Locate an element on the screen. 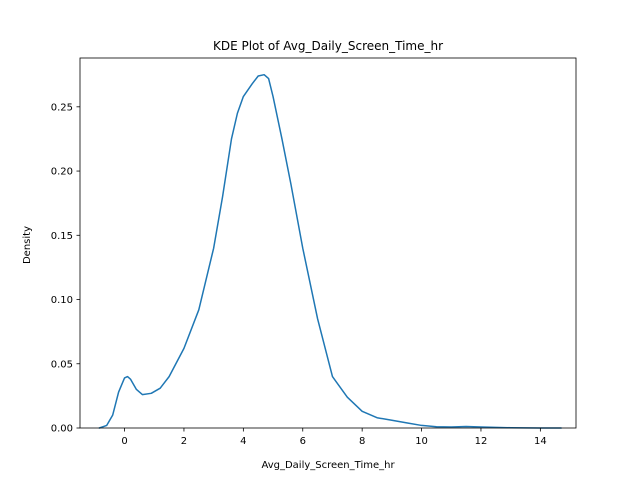 Image resolution: width=640 pixels, height=480 pixels. x-tick-label: 12 is located at coordinates (481, 441).